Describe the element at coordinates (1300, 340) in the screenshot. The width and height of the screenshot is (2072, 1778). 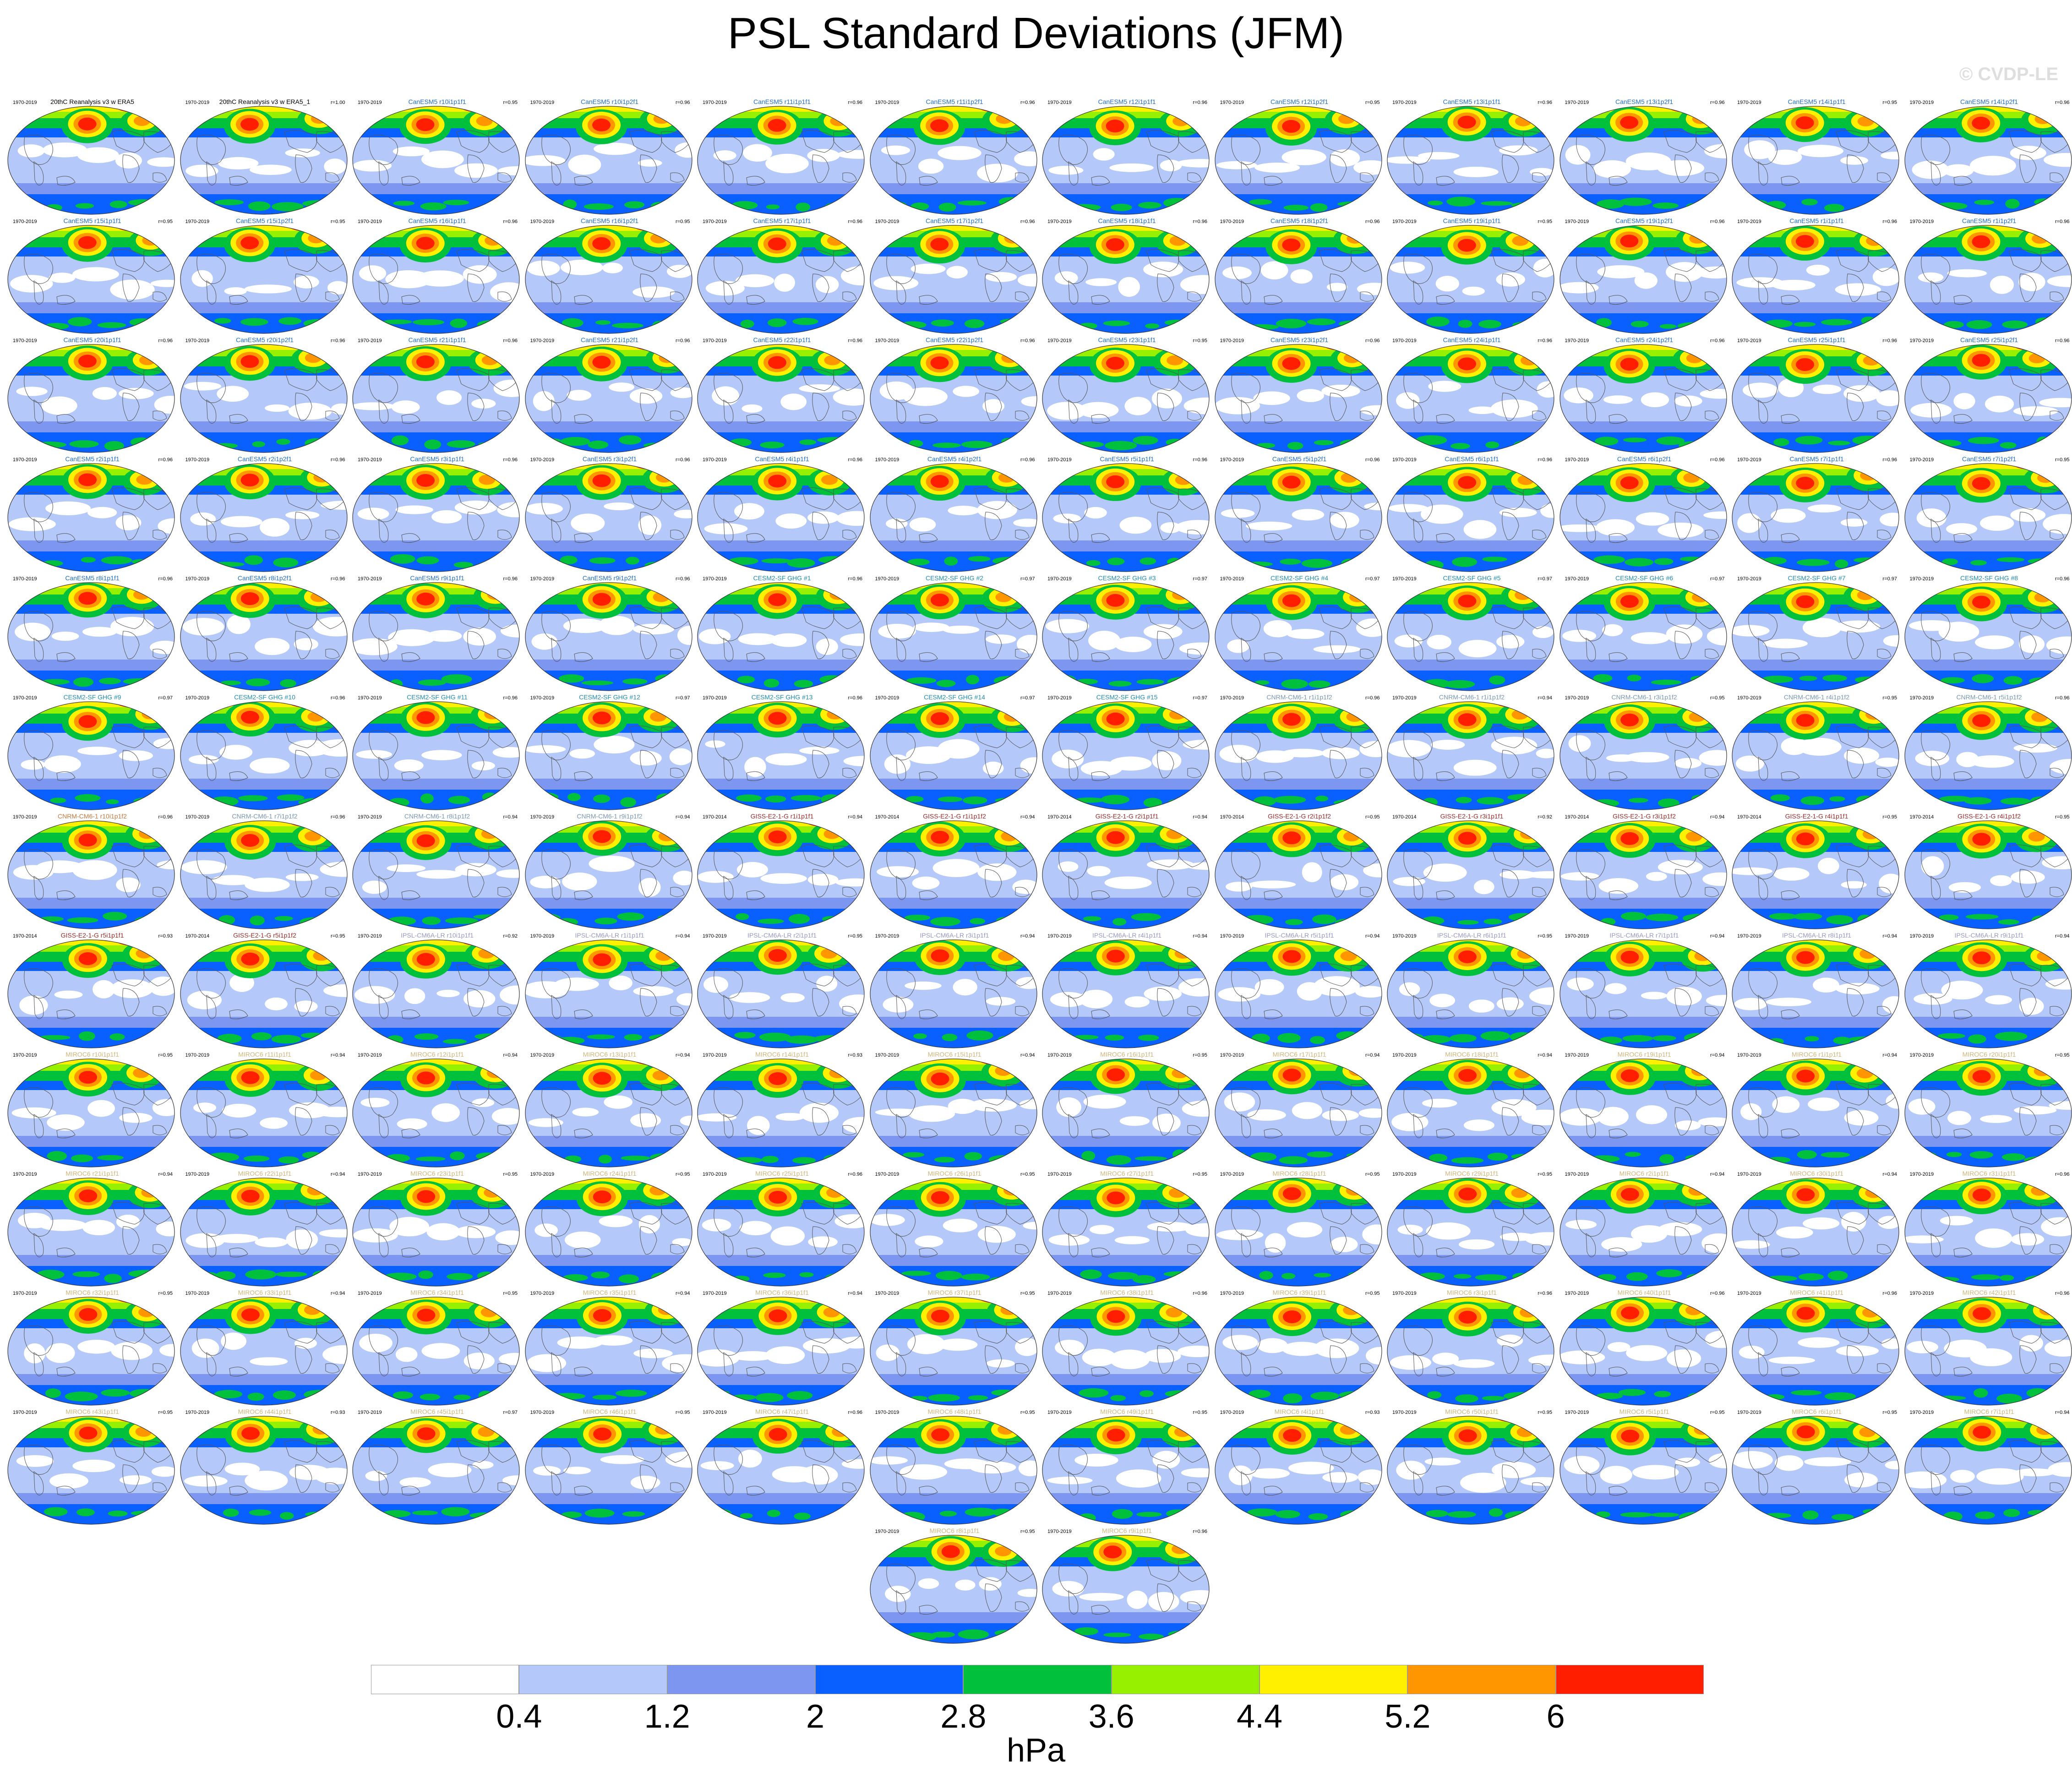
I see `panel-title: CanESM5 r23i1p2f1` at that location.